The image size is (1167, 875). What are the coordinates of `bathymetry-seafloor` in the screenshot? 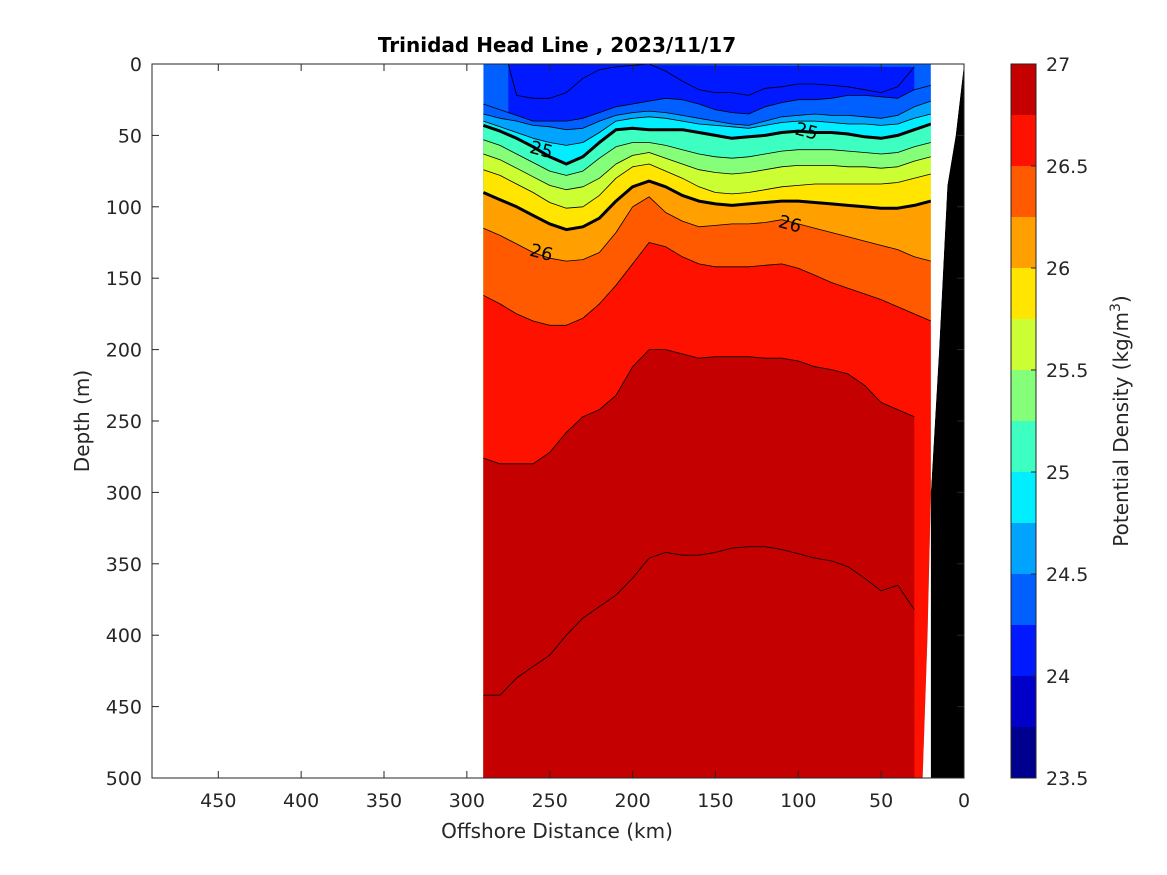 It's located at (943, 421).